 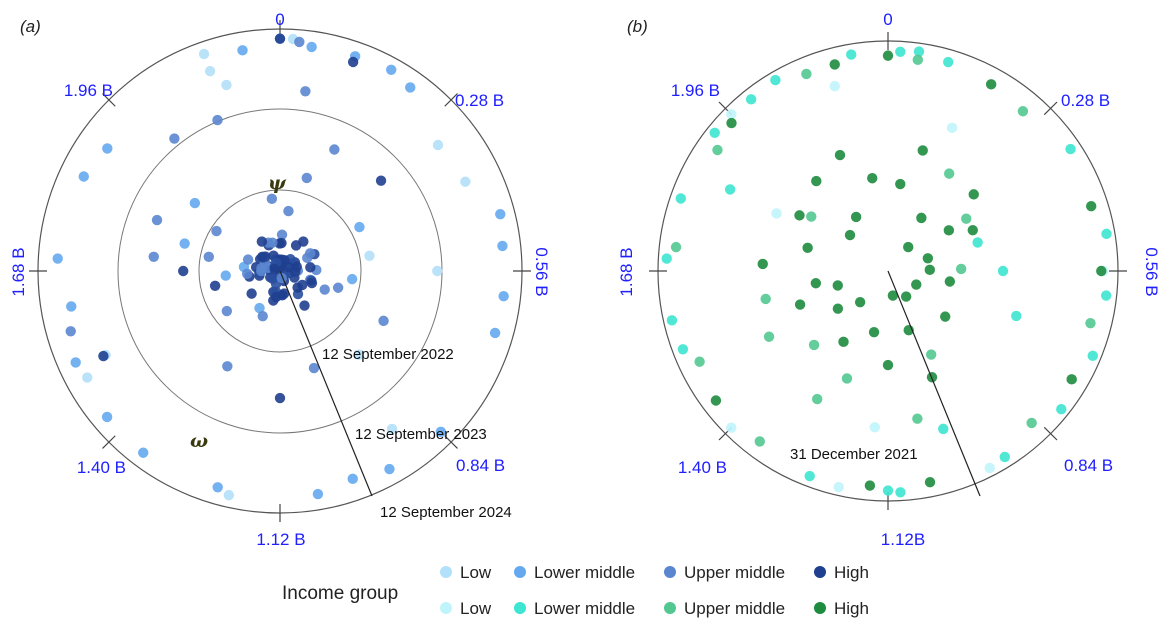 What do you see at coordinates (854, 454) in the screenshot?
I see `panel-b-date-2021: 31 December 2021` at bounding box center [854, 454].